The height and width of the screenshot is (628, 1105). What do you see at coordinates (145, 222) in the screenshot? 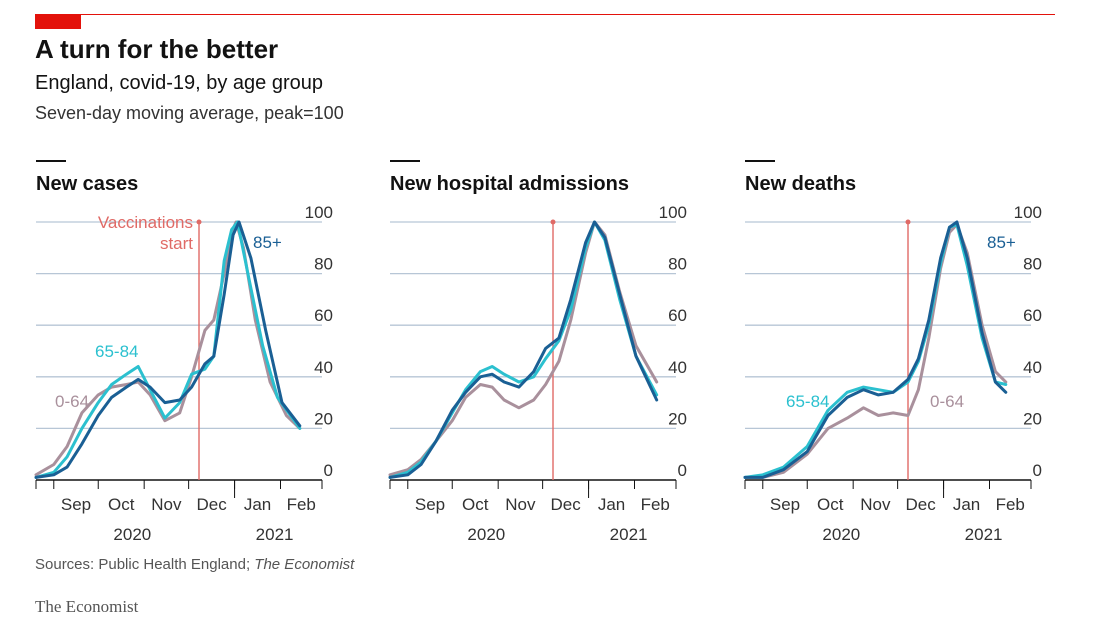
I see `vaccination-label-line1: Vaccinations` at bounding box center [145, 222].